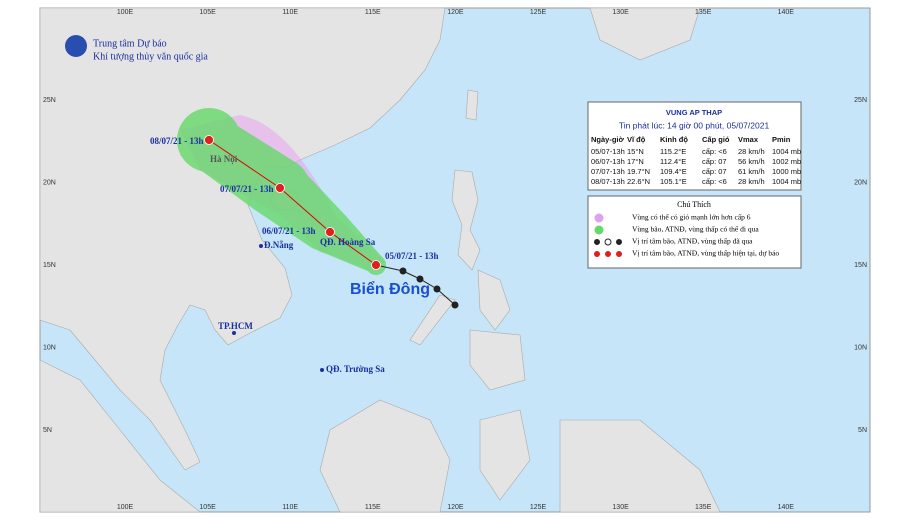  Describe the element at coordinates (751, 161) in the screenshot. I see `table-cell: 56 km/h` at that location.